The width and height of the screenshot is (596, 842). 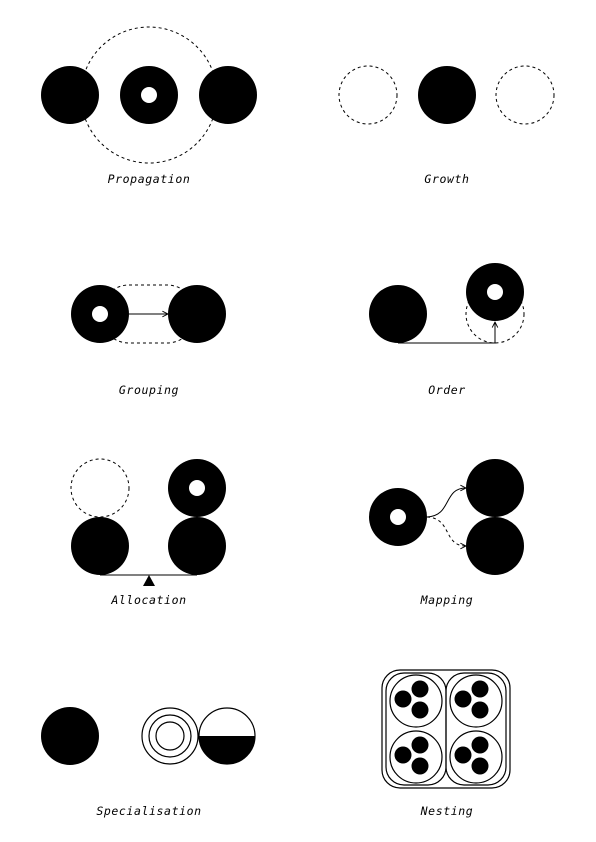 What do you see at coordinates (227, 736) in the screenshot?
I see `specialisation-half-filled-circle` at bounding box center [227, 736].